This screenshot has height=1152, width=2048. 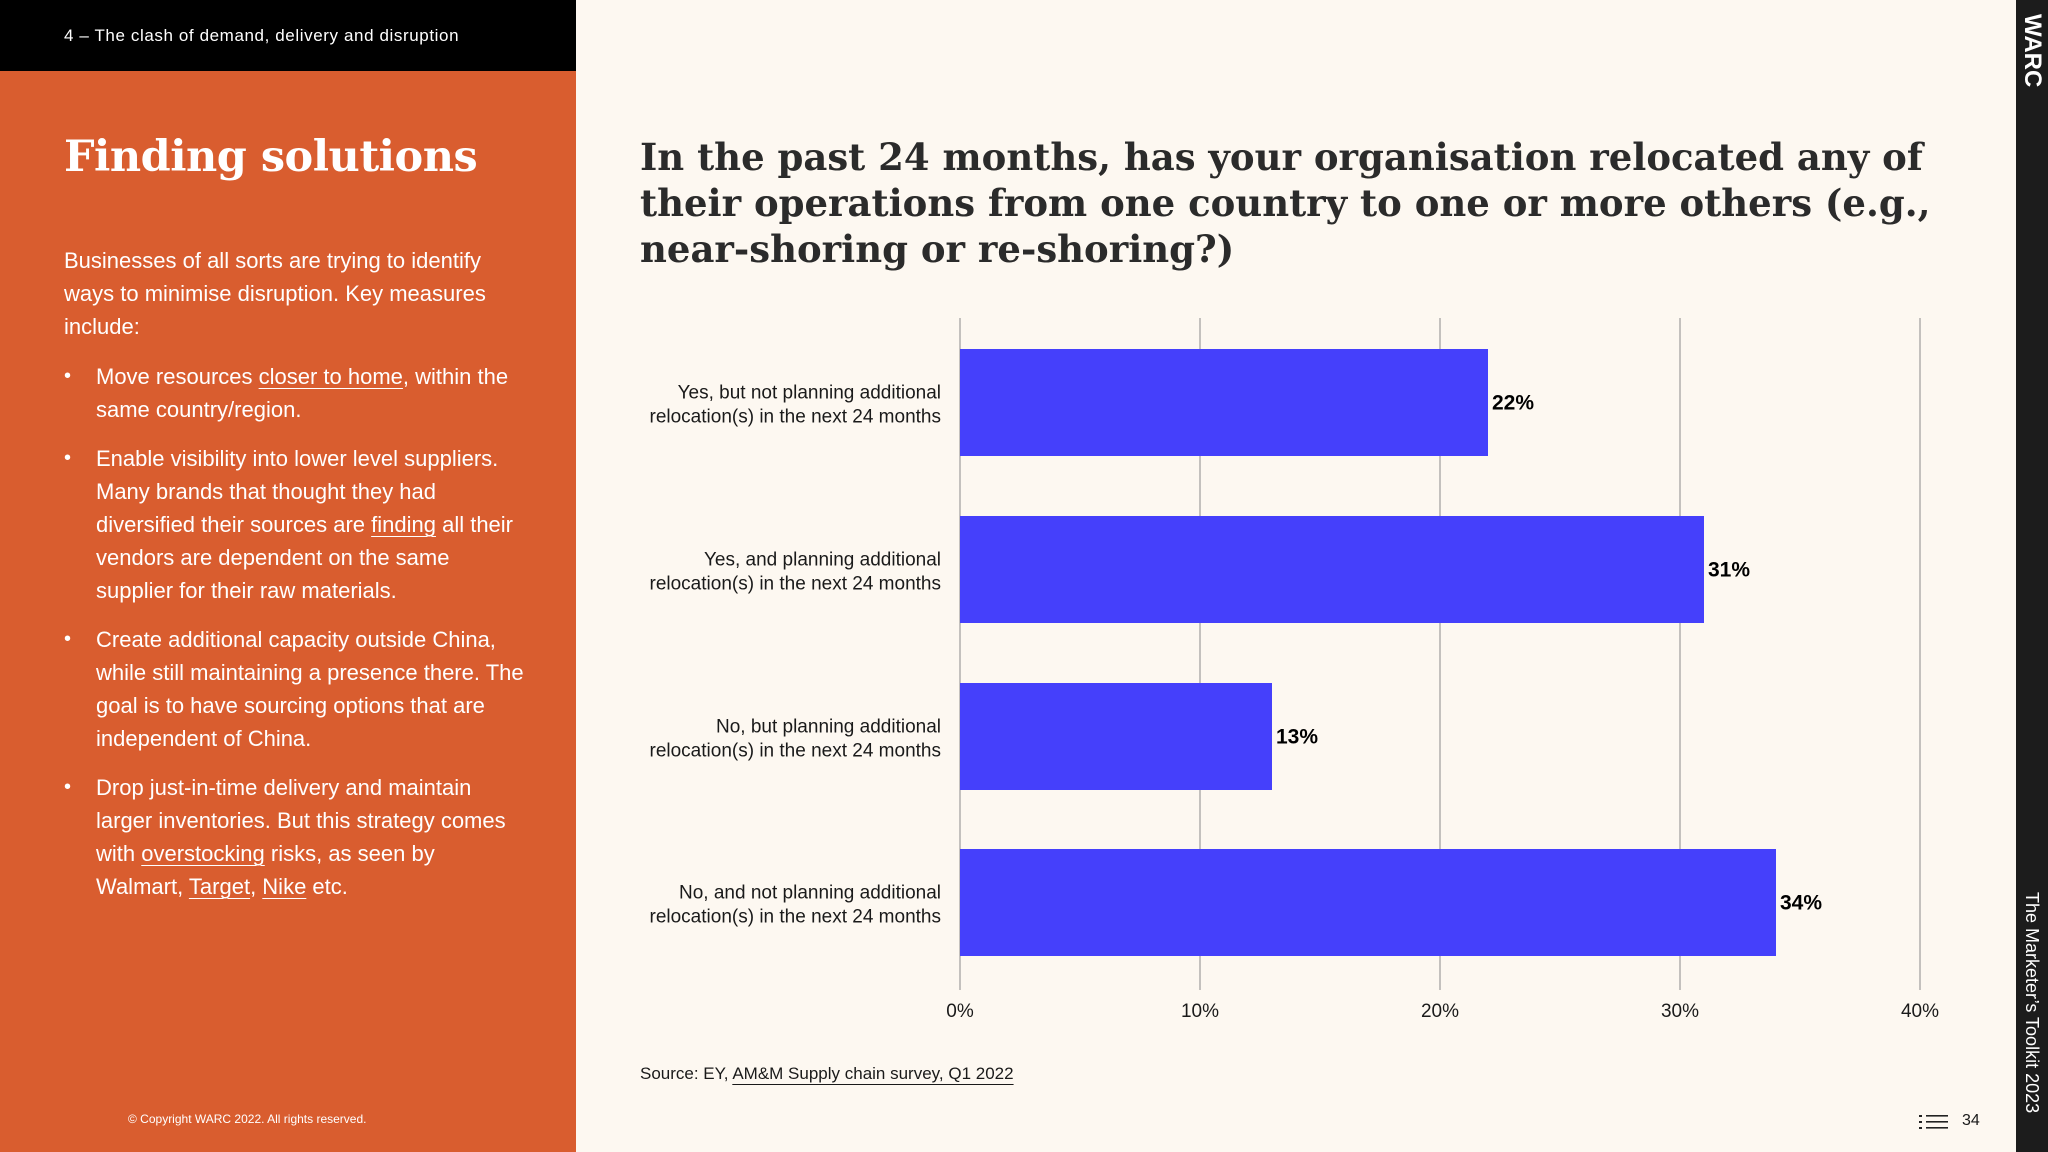 I want to click on category-label: No, but planning additional, so click(x=828, y=727).